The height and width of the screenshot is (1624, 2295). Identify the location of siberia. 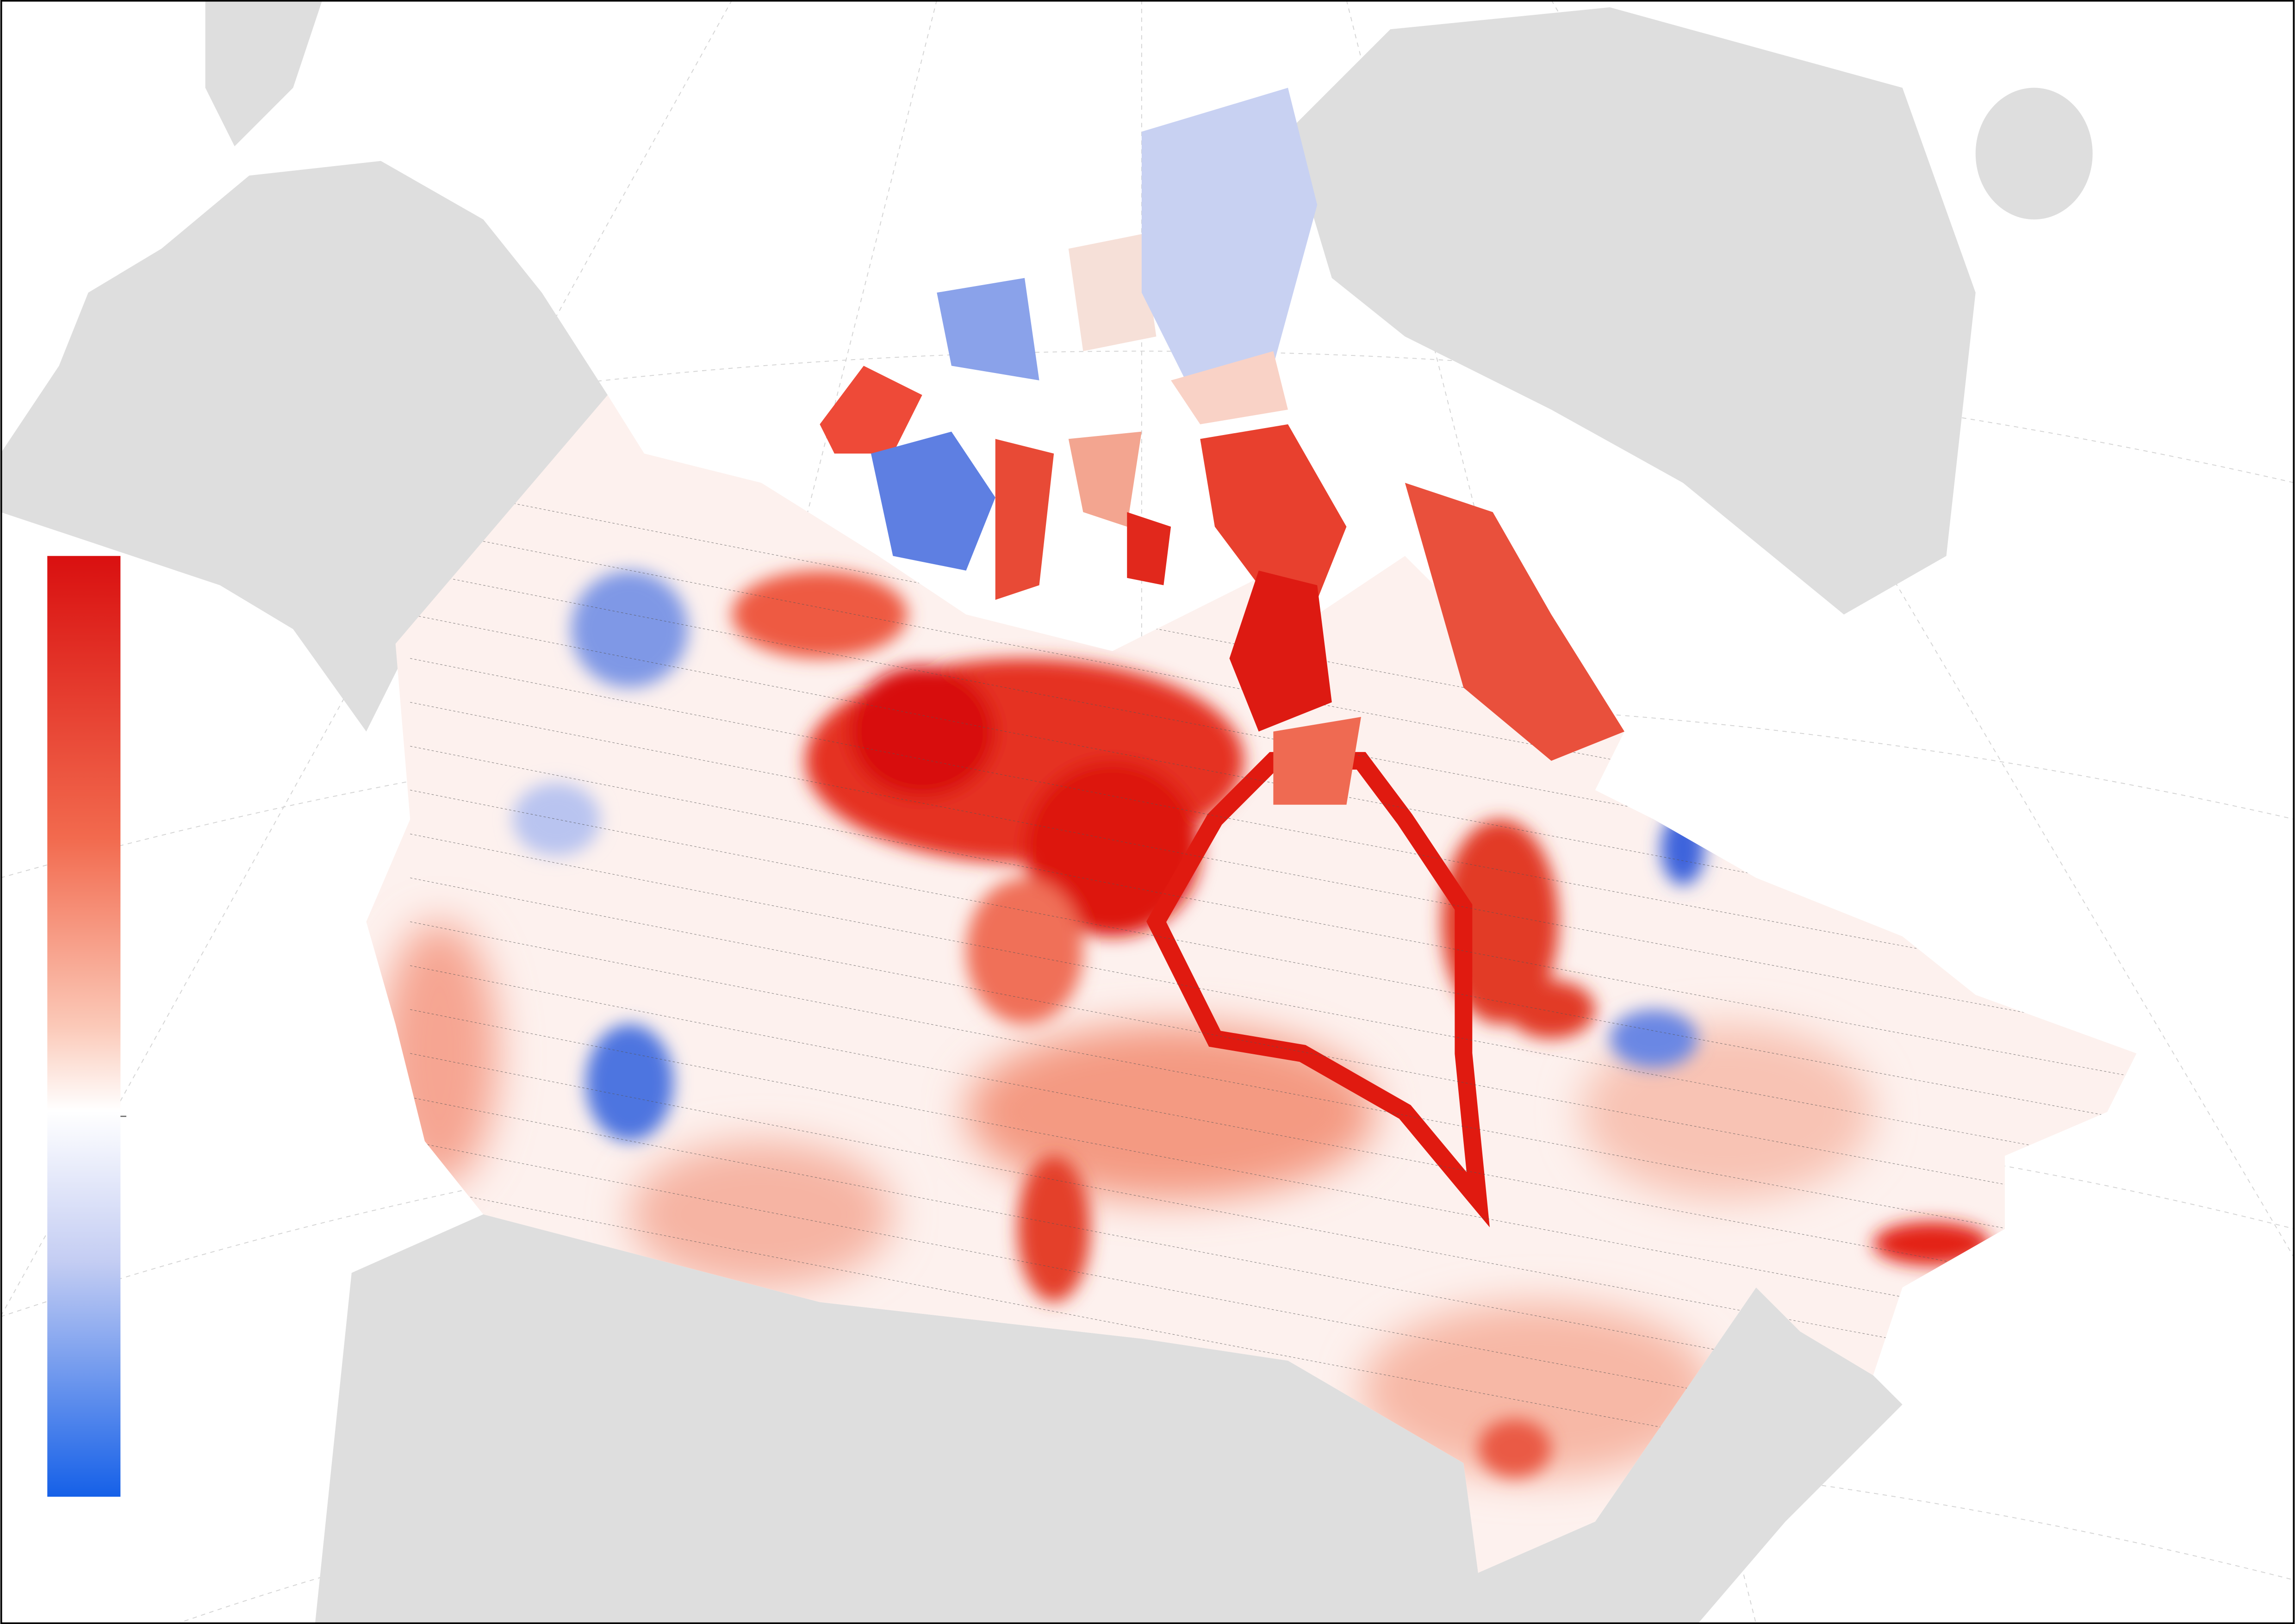
(264, 73).